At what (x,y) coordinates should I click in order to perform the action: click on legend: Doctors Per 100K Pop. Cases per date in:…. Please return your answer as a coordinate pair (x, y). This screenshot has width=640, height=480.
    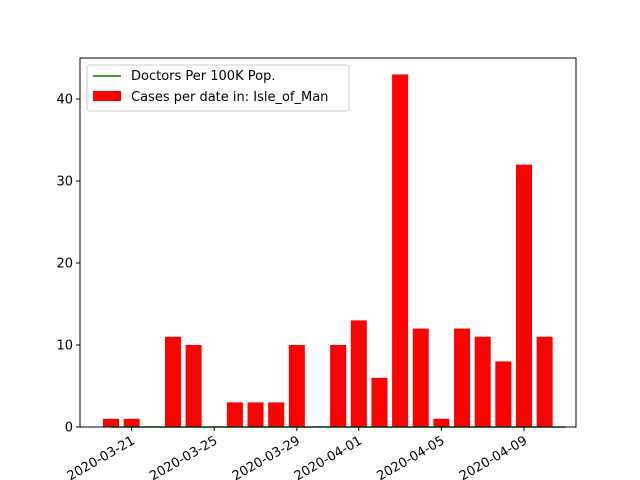
    Looking at the image, I should click on (218, 88).